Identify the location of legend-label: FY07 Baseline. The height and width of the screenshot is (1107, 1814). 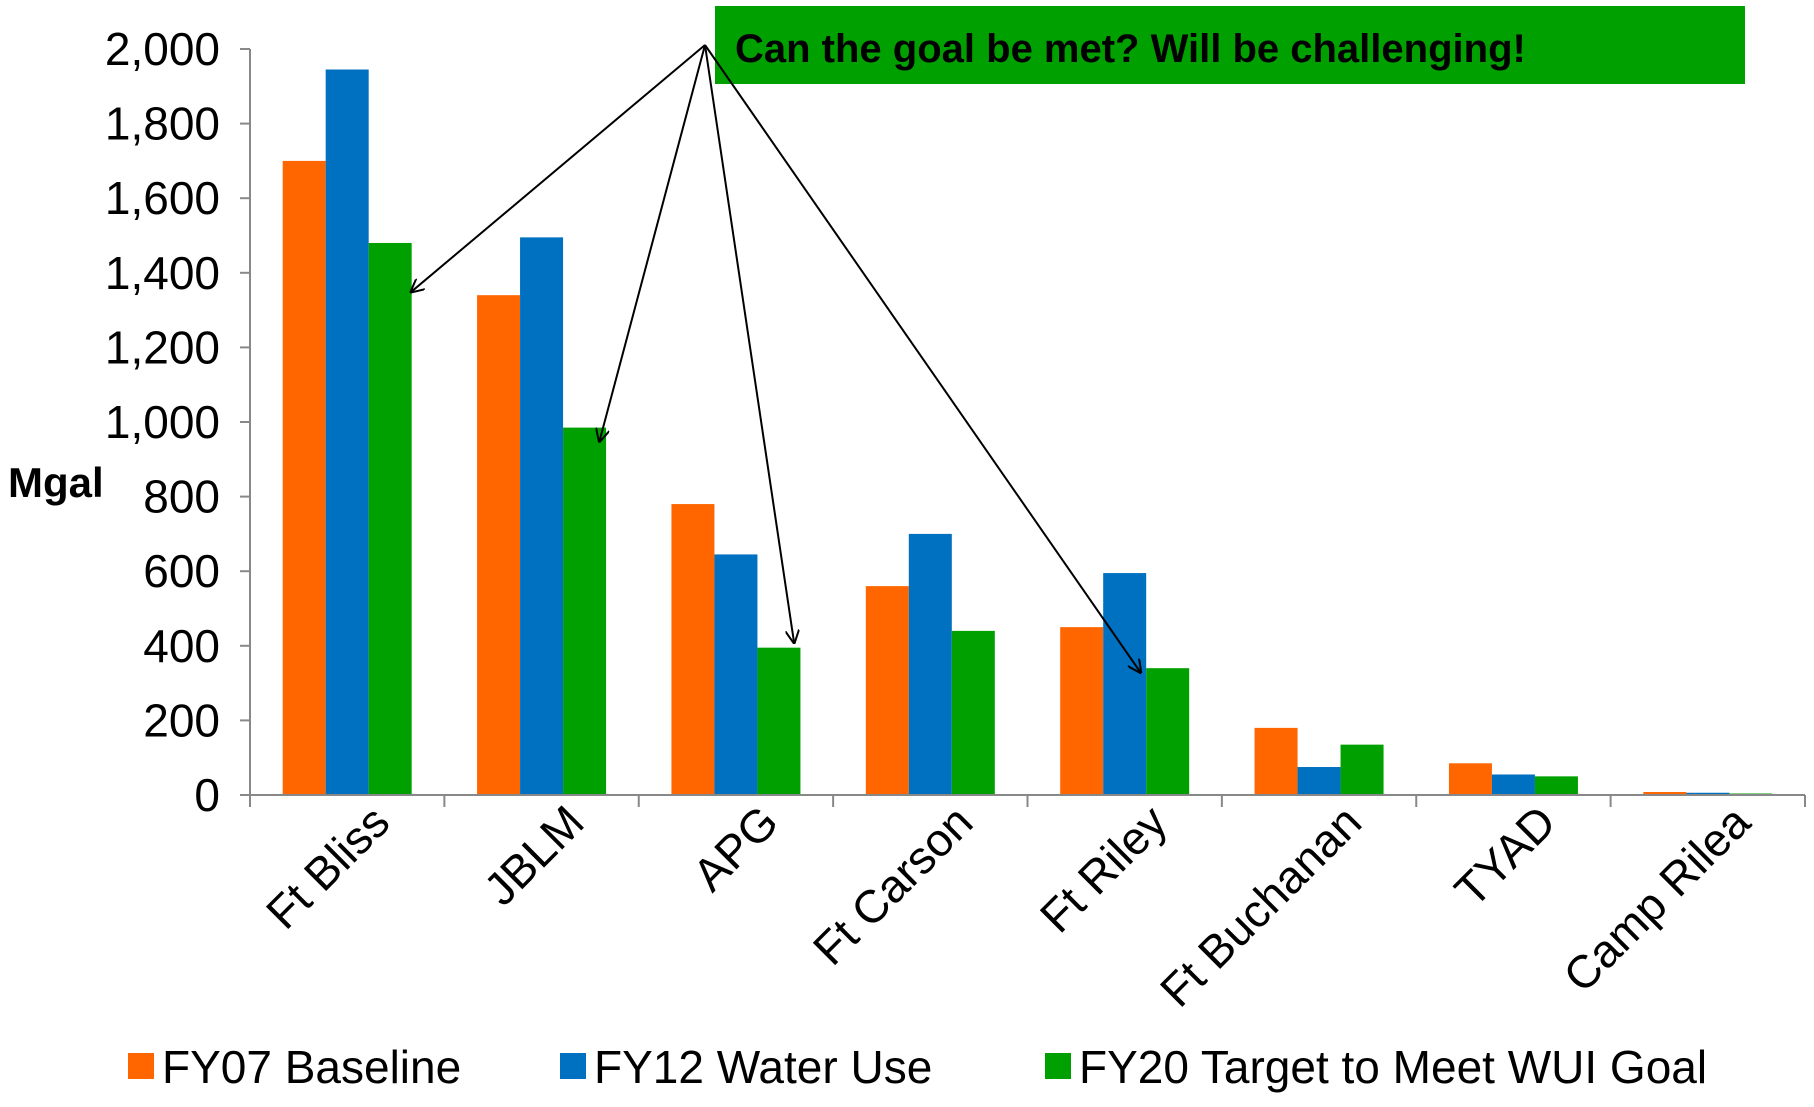
(311, 1067).